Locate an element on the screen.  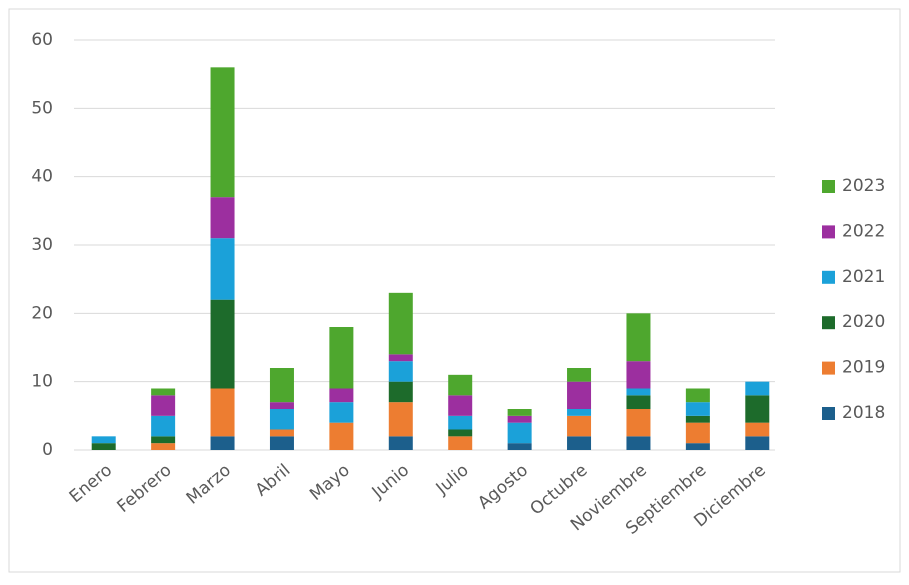
legend-label: 2019 is located at coordinates (863, 368).